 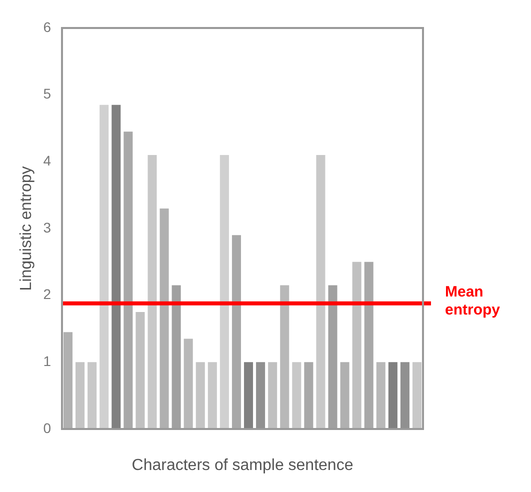 What do you see at coordinates (473, 300) in the screenshot?
I see `ref-line-label: Mean entropy` at bounding box center [473, 300].